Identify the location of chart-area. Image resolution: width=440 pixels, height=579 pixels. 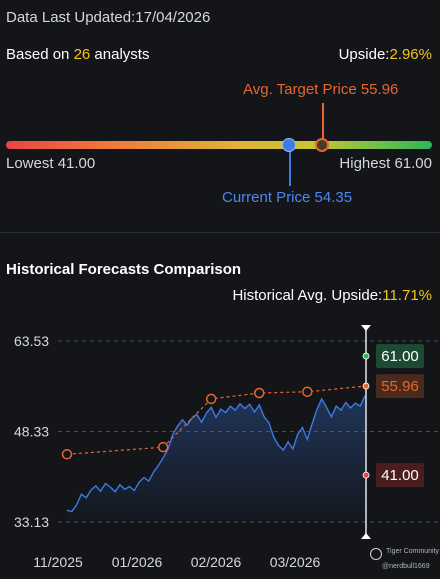
(216, 458).